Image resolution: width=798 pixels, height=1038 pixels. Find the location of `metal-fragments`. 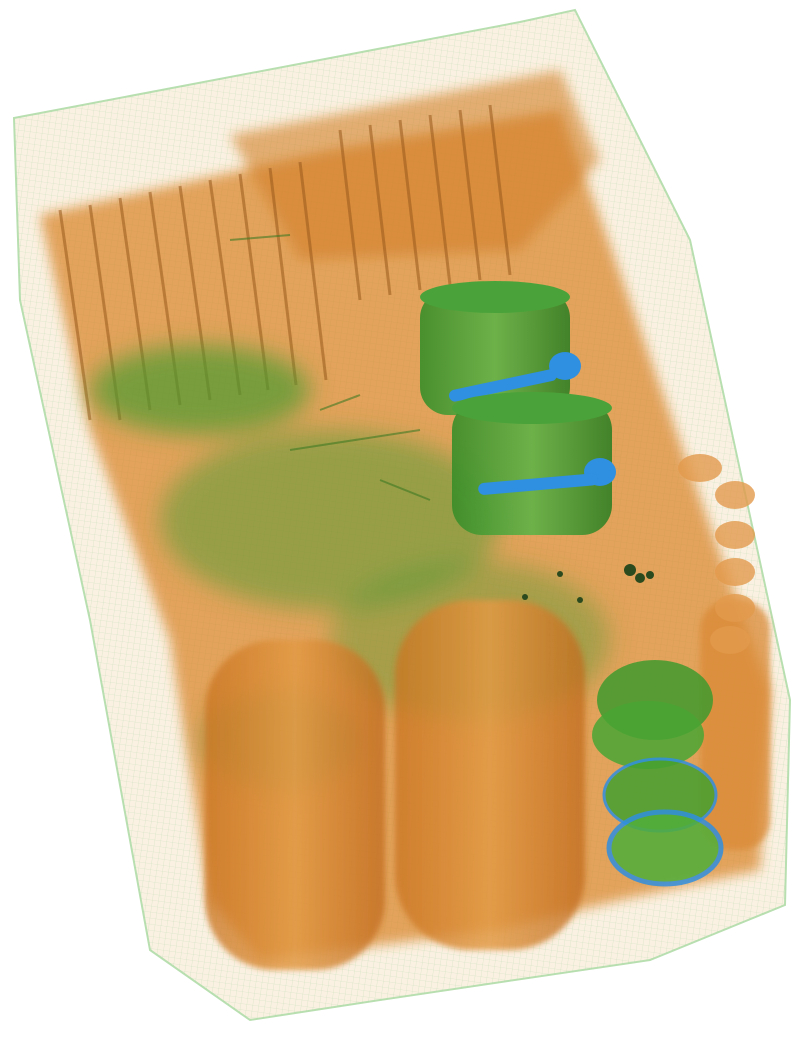

metal-fragments is located at coordinates (588, 583).